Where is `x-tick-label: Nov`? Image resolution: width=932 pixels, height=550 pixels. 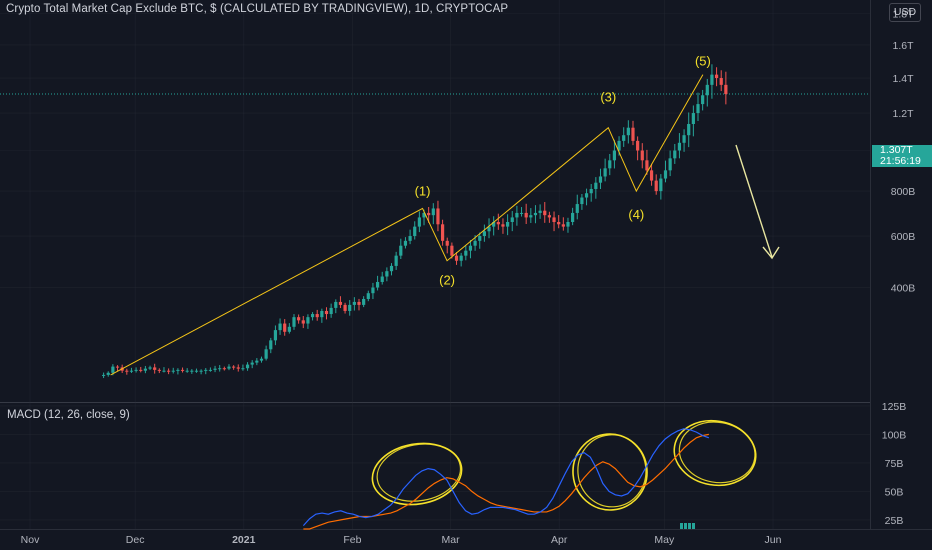 x-tick-label: Nov is located at coordinates (30, 540).